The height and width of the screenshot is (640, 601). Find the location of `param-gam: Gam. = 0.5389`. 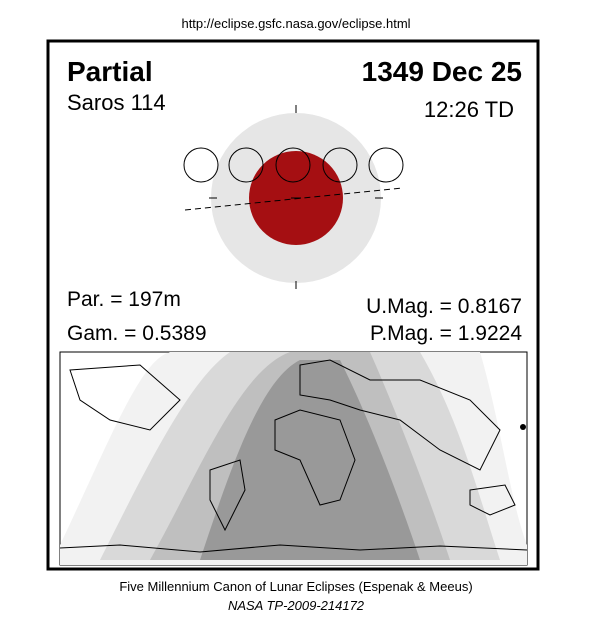

param-gam: Gam. = 0.5389 is located at coordinates (137, 333).